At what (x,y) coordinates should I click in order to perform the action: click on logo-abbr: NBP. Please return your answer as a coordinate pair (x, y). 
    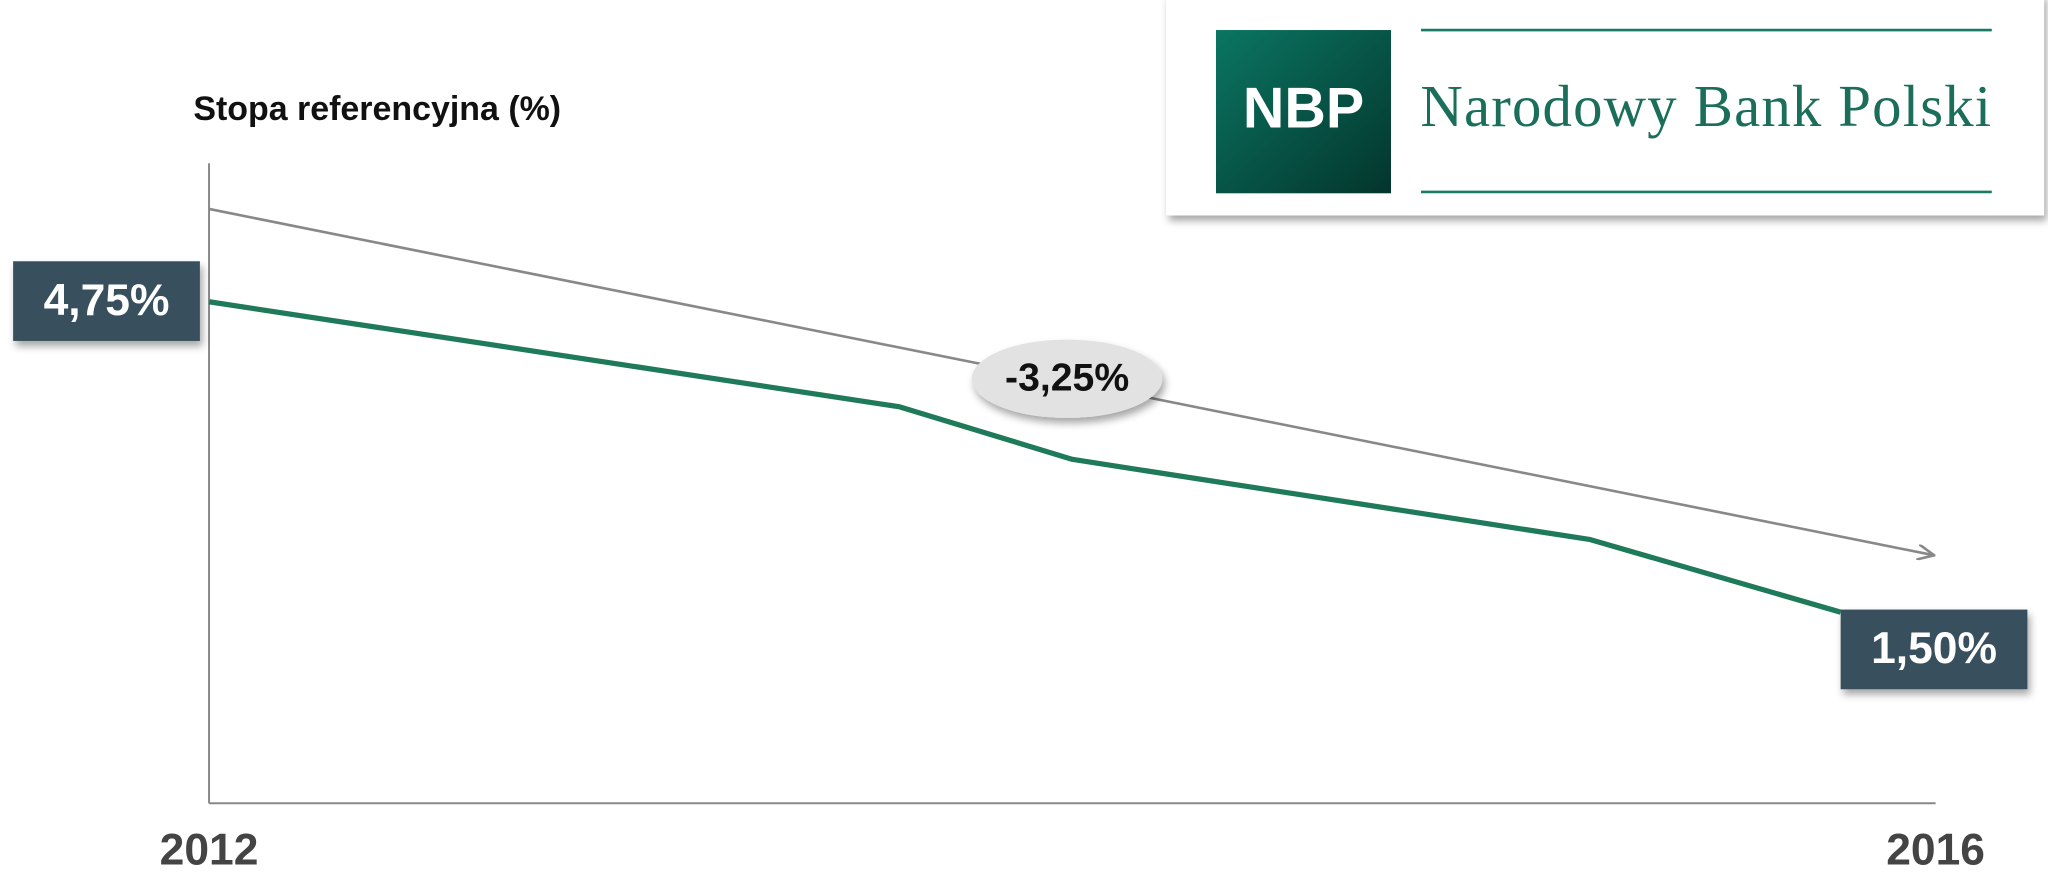
    Looking at the image, I should click on (1303, 108).